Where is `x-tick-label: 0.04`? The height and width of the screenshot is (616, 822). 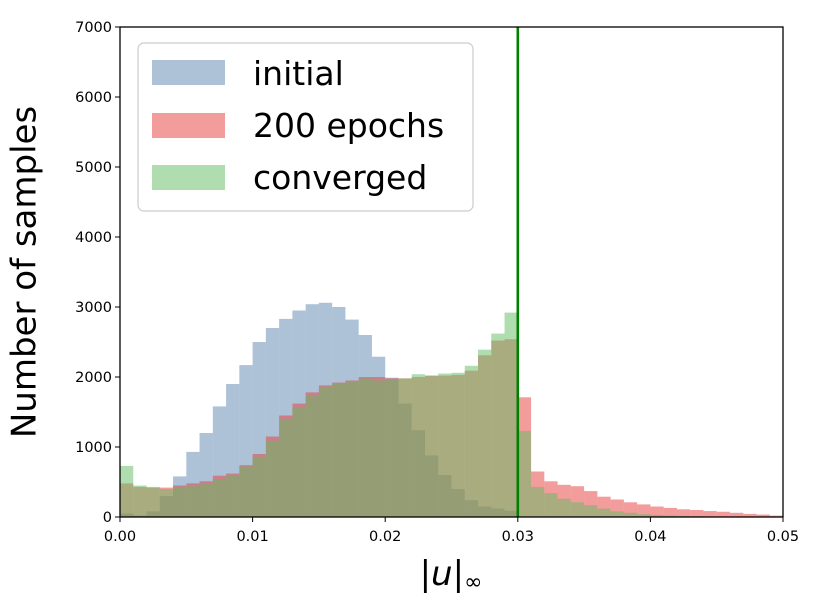 x-tick-label: 0.04 is located at coordinates (650, 537).